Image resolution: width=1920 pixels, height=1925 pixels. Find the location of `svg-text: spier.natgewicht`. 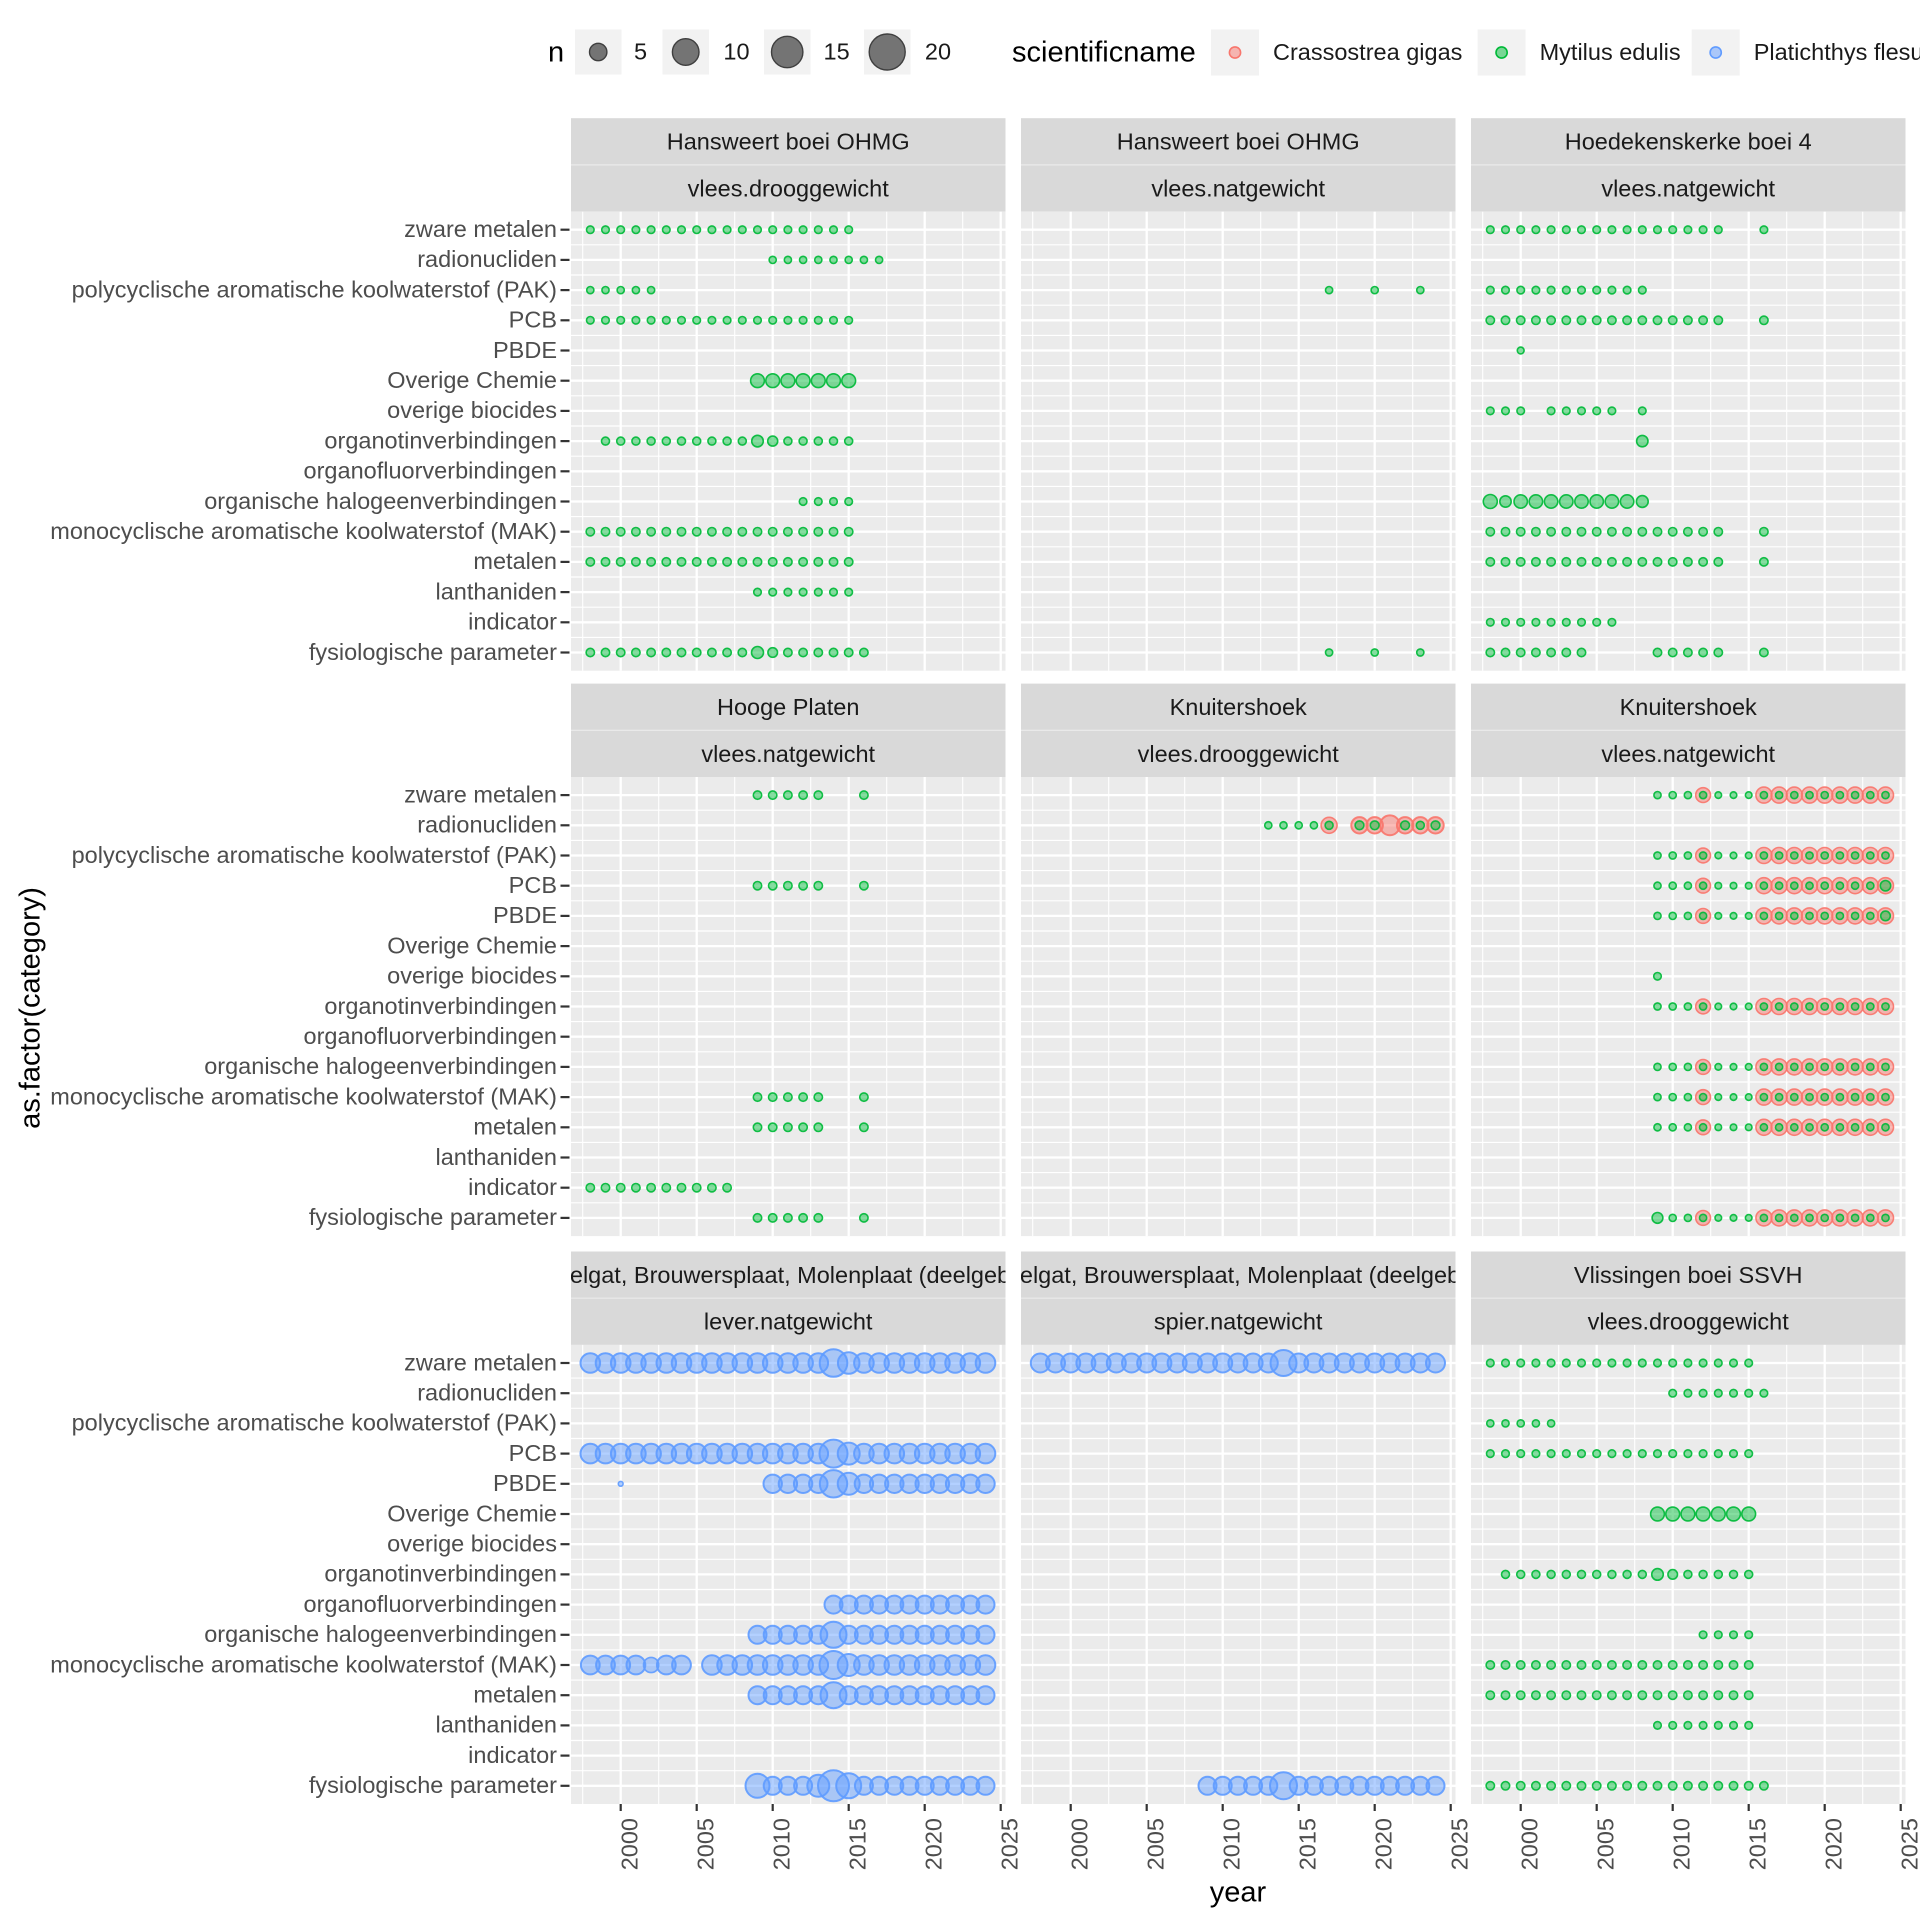

svg-text: spier.natgewicht is located at coordinates (1238, 1322).